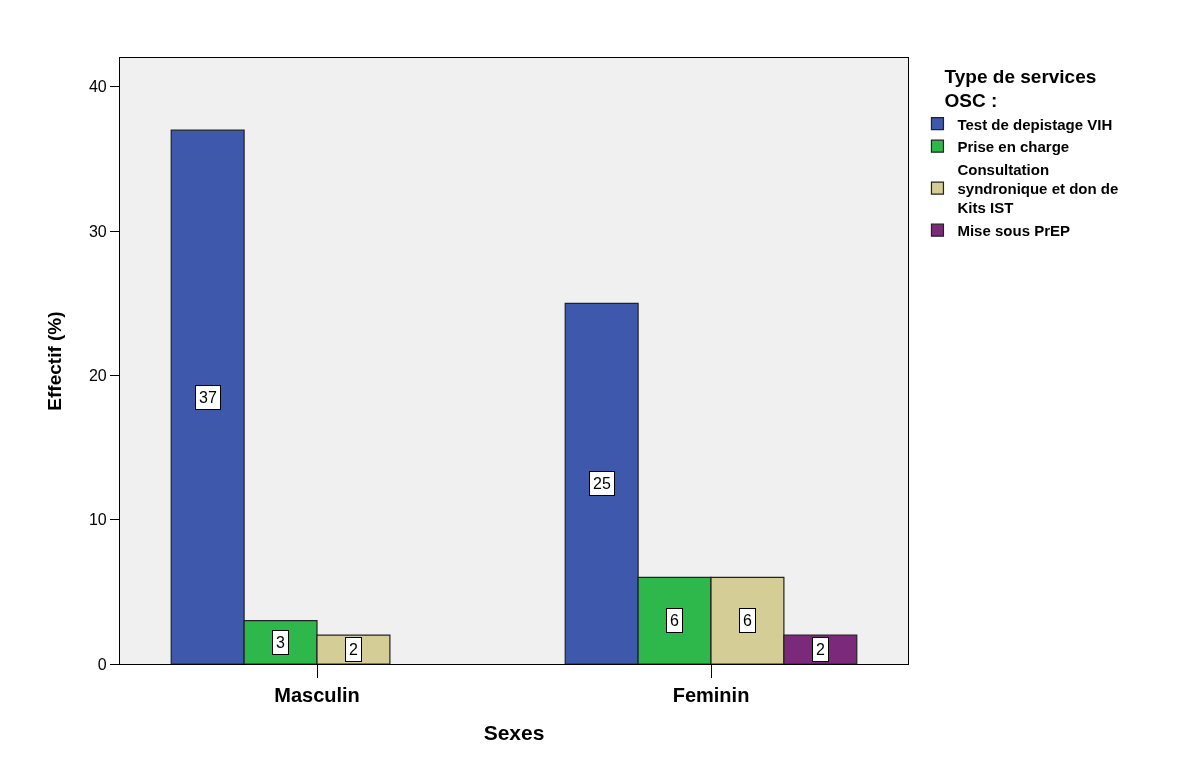  I want to click on x-tick-label: Feminin, so click(711, 695).